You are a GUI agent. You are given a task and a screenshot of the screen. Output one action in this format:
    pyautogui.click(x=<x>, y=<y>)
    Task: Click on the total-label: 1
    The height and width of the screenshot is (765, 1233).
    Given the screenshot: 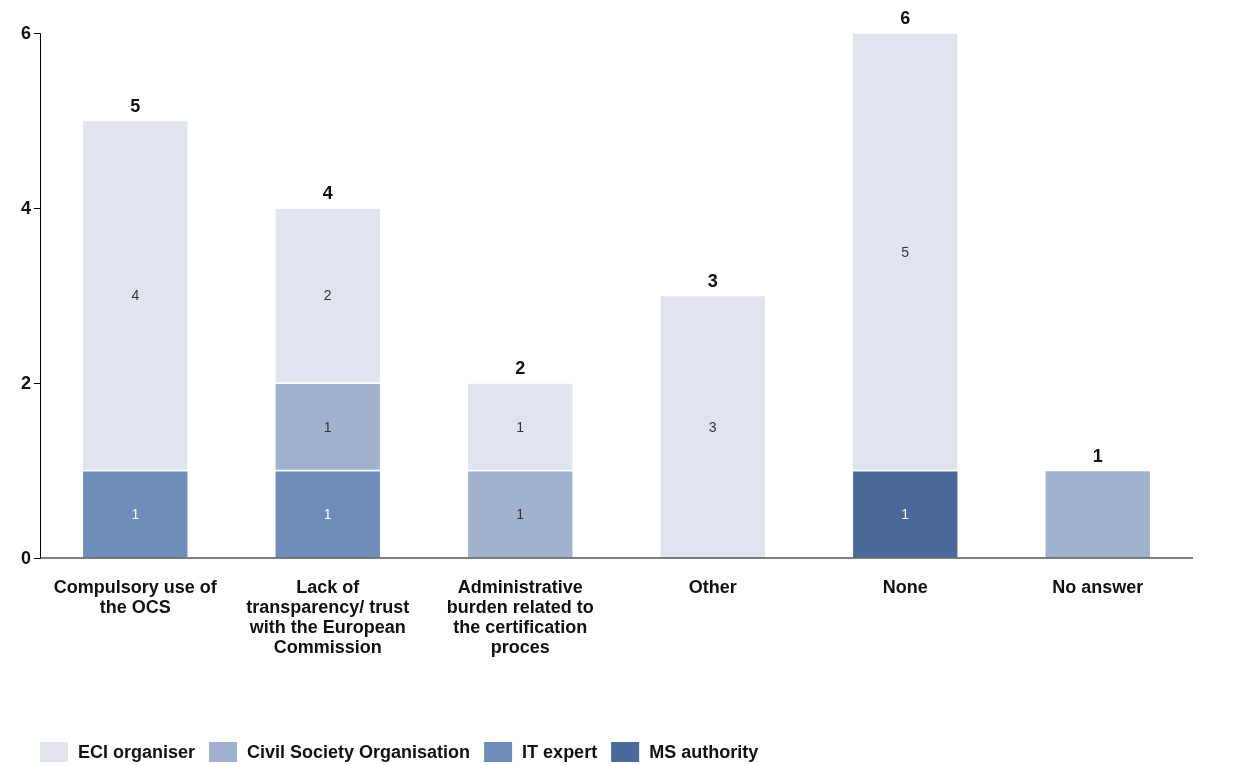 What is the action you would take?
    pyautogui.click(x=1097, y=455)
    